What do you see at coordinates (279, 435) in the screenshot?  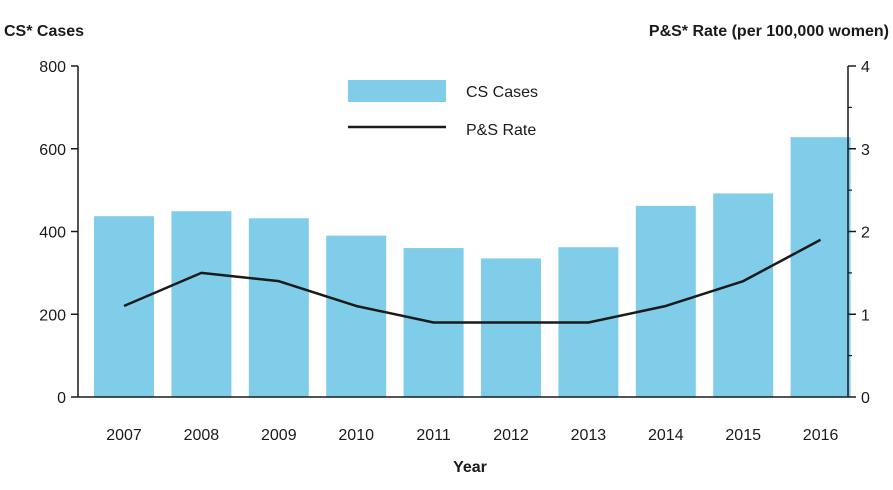 I see `x-tick-label-2009: 2009` at bounding box center [279, 435].